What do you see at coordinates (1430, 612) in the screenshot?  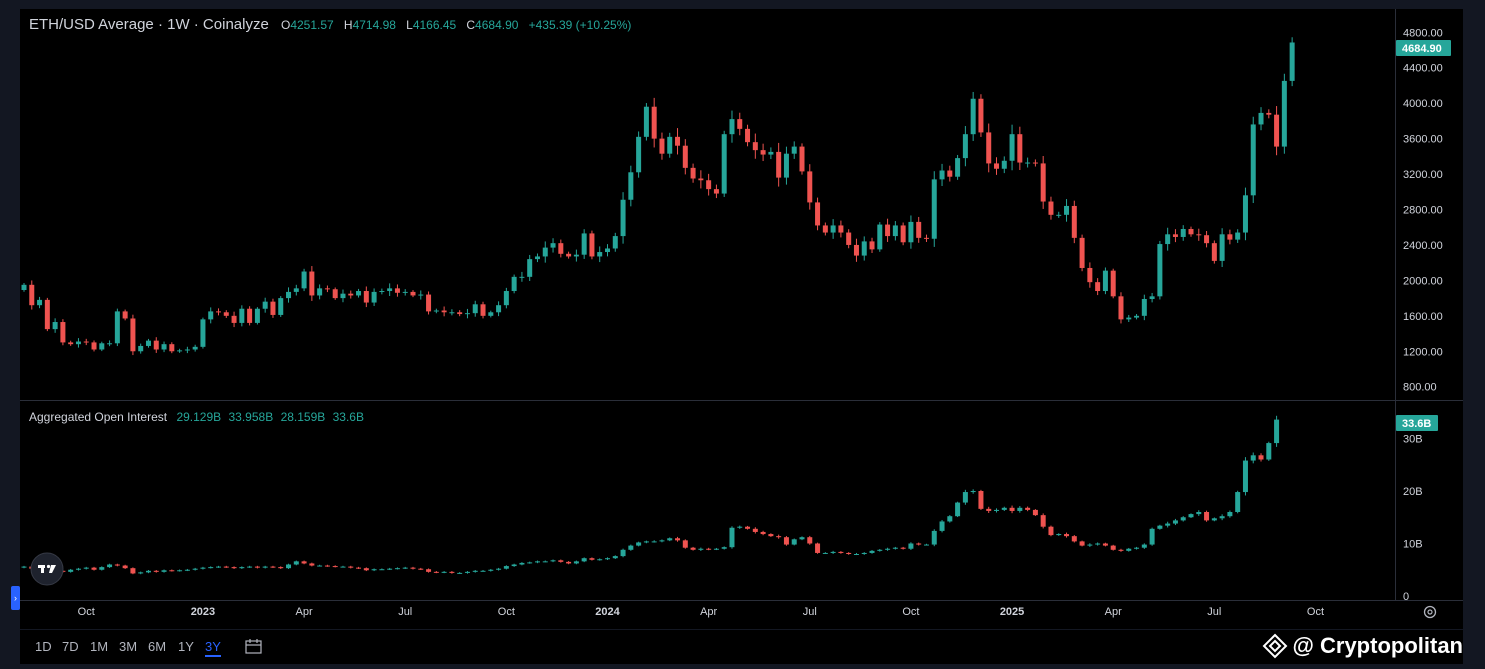 I see `settings-gear-icon` at bounding box center [1430, 612].